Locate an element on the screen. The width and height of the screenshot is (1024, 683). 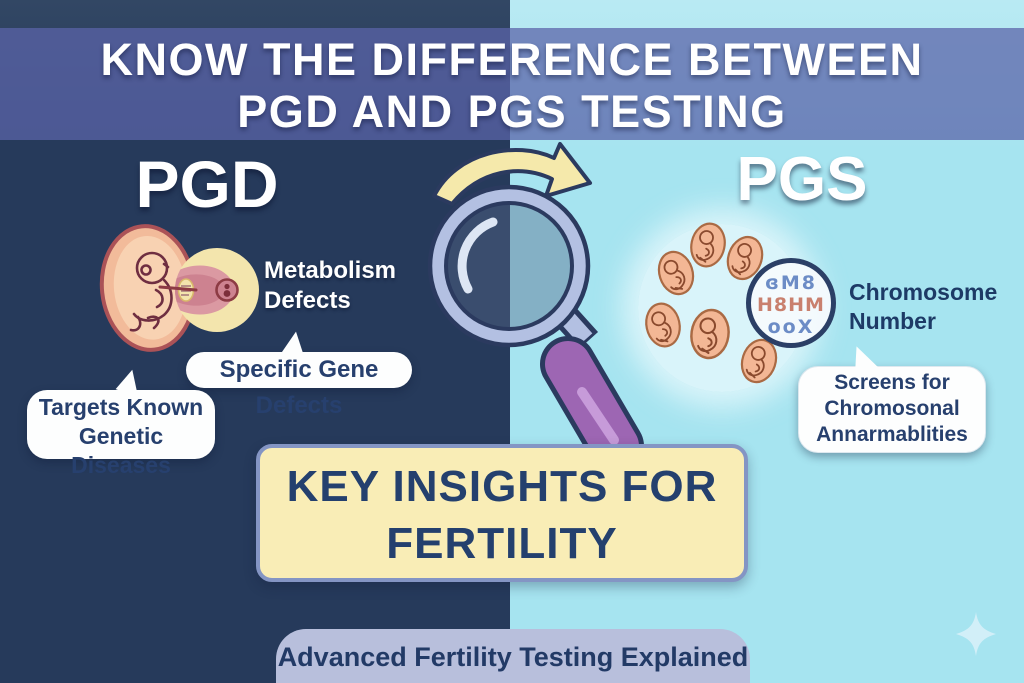
pgd-heading: PGD is located at coordinates (207, 184).